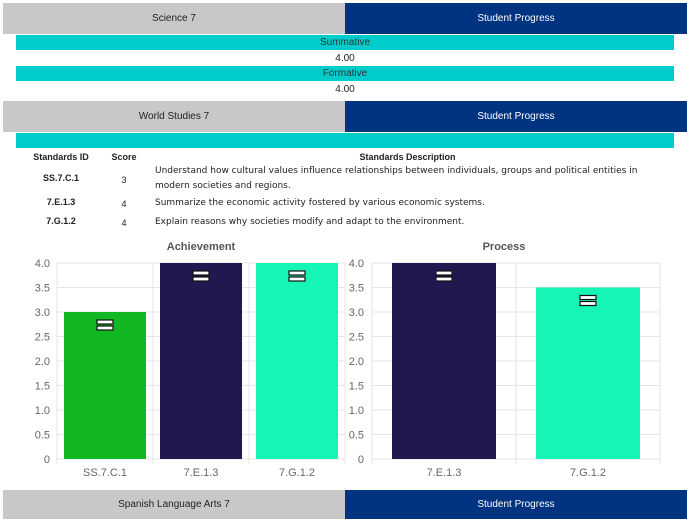 This screenshot has height=521, width=690. Describe the element at coordinates (61, 157) in the screenshot. I see `standards-id-header: Standards ID` at that location.